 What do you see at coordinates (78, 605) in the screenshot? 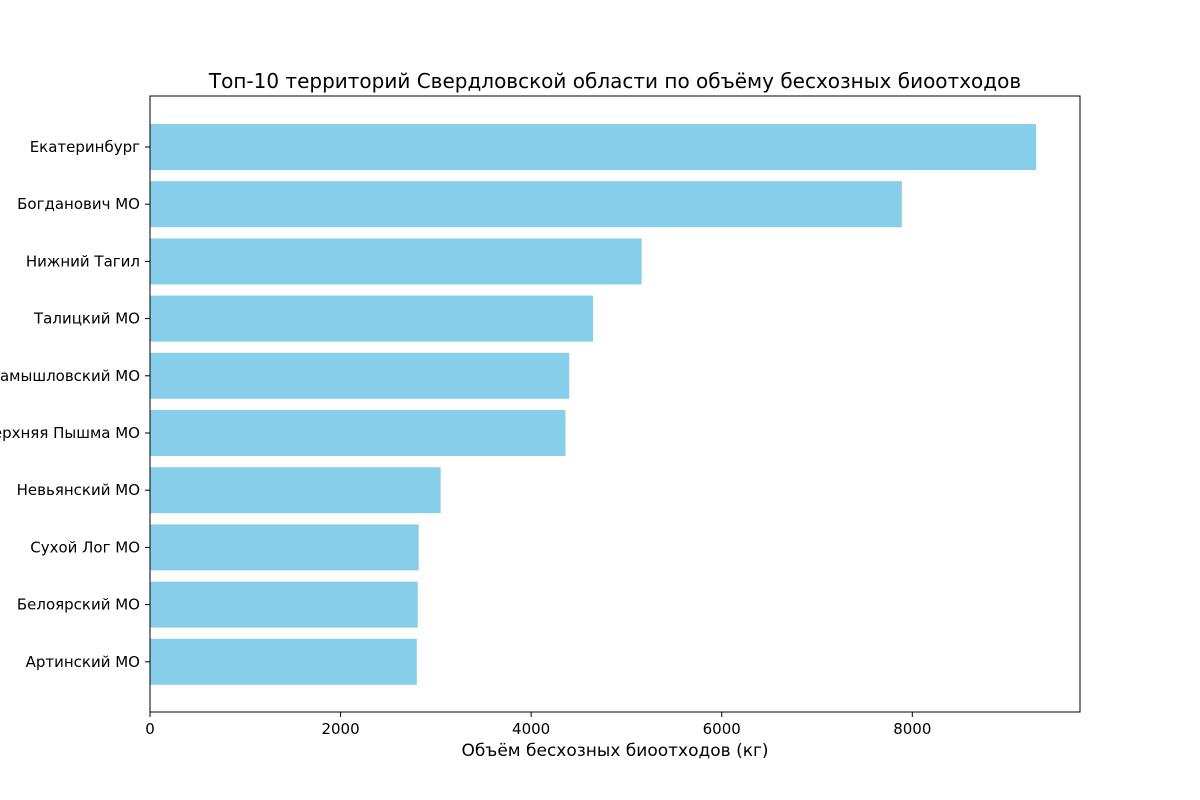
I see `y-tick-label: Белоярский МО` at bounding box center [78, 605].